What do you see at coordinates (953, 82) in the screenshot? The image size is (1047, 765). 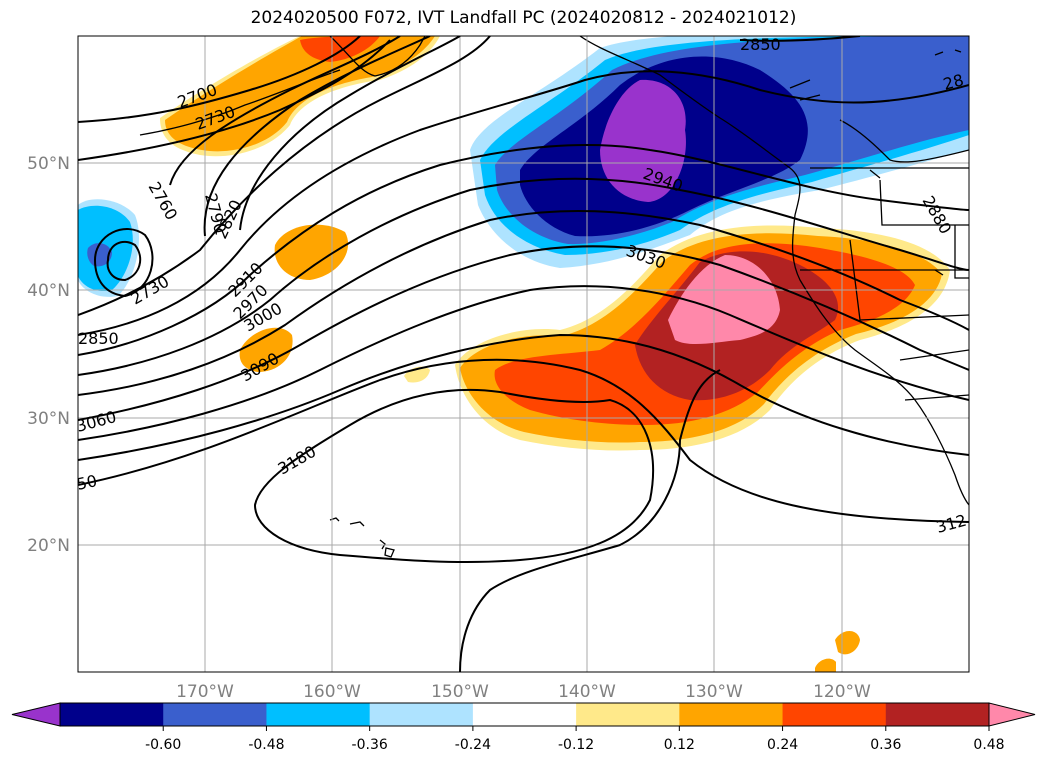 I see `contour-label: 28` at bounding box center [953, 82].